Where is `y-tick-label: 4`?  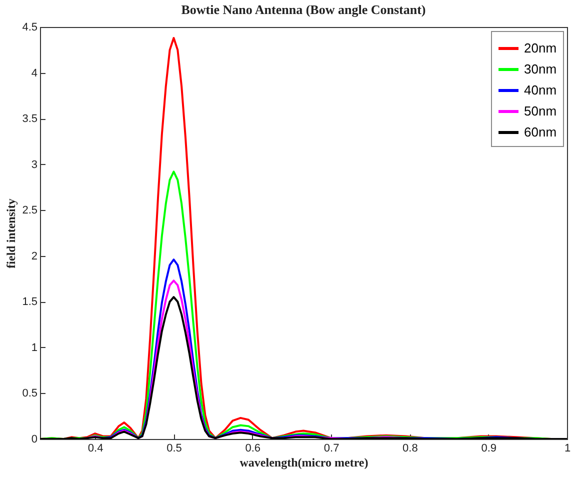 y-tick-label: 4 is located at coordinates (34, 73).